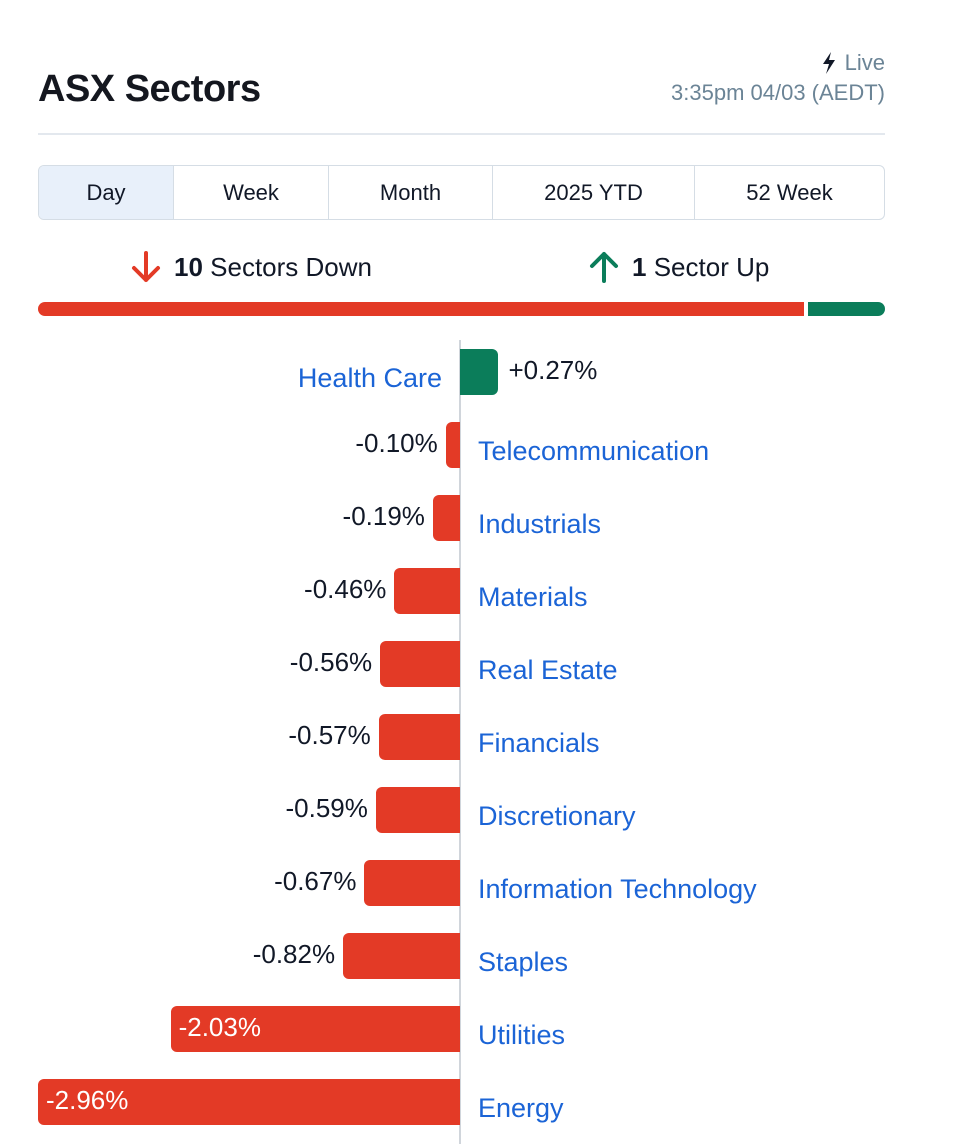  I want to click on sector-link-materials: Materials, so click(533, 597).